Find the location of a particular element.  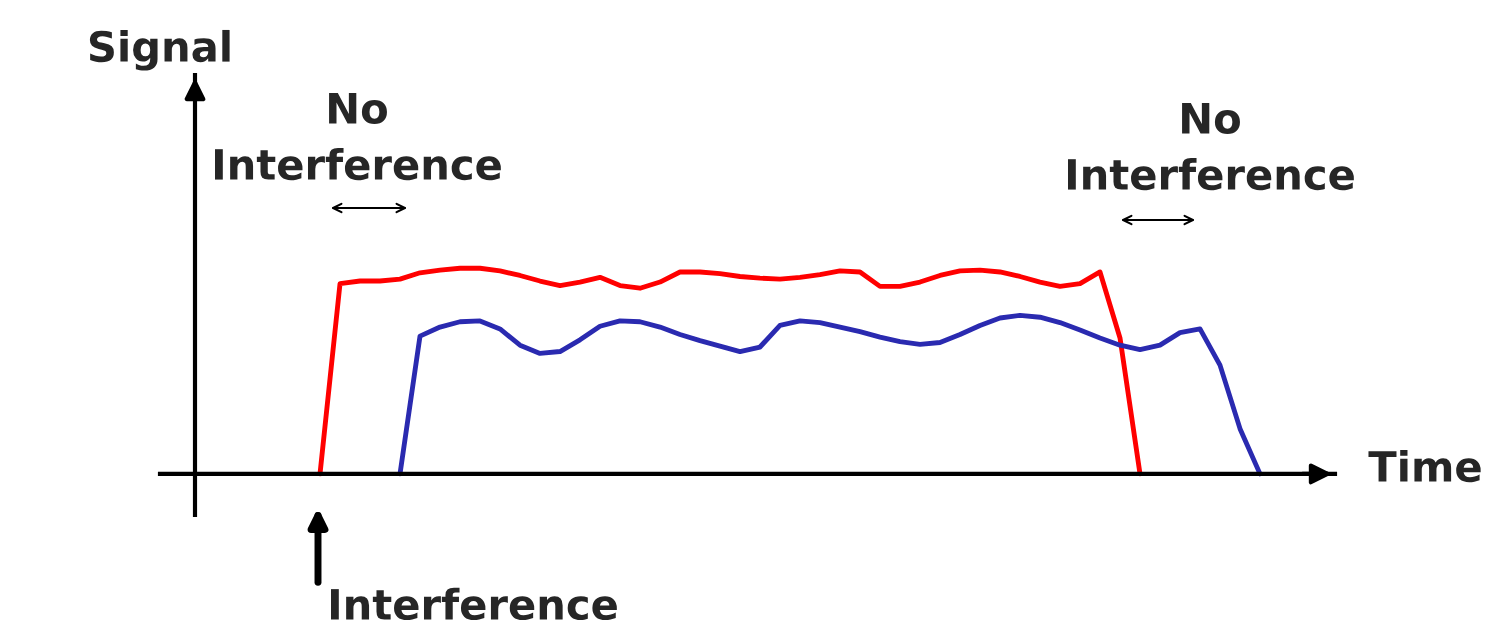

text: Interference is located at coordinates (473, 604).